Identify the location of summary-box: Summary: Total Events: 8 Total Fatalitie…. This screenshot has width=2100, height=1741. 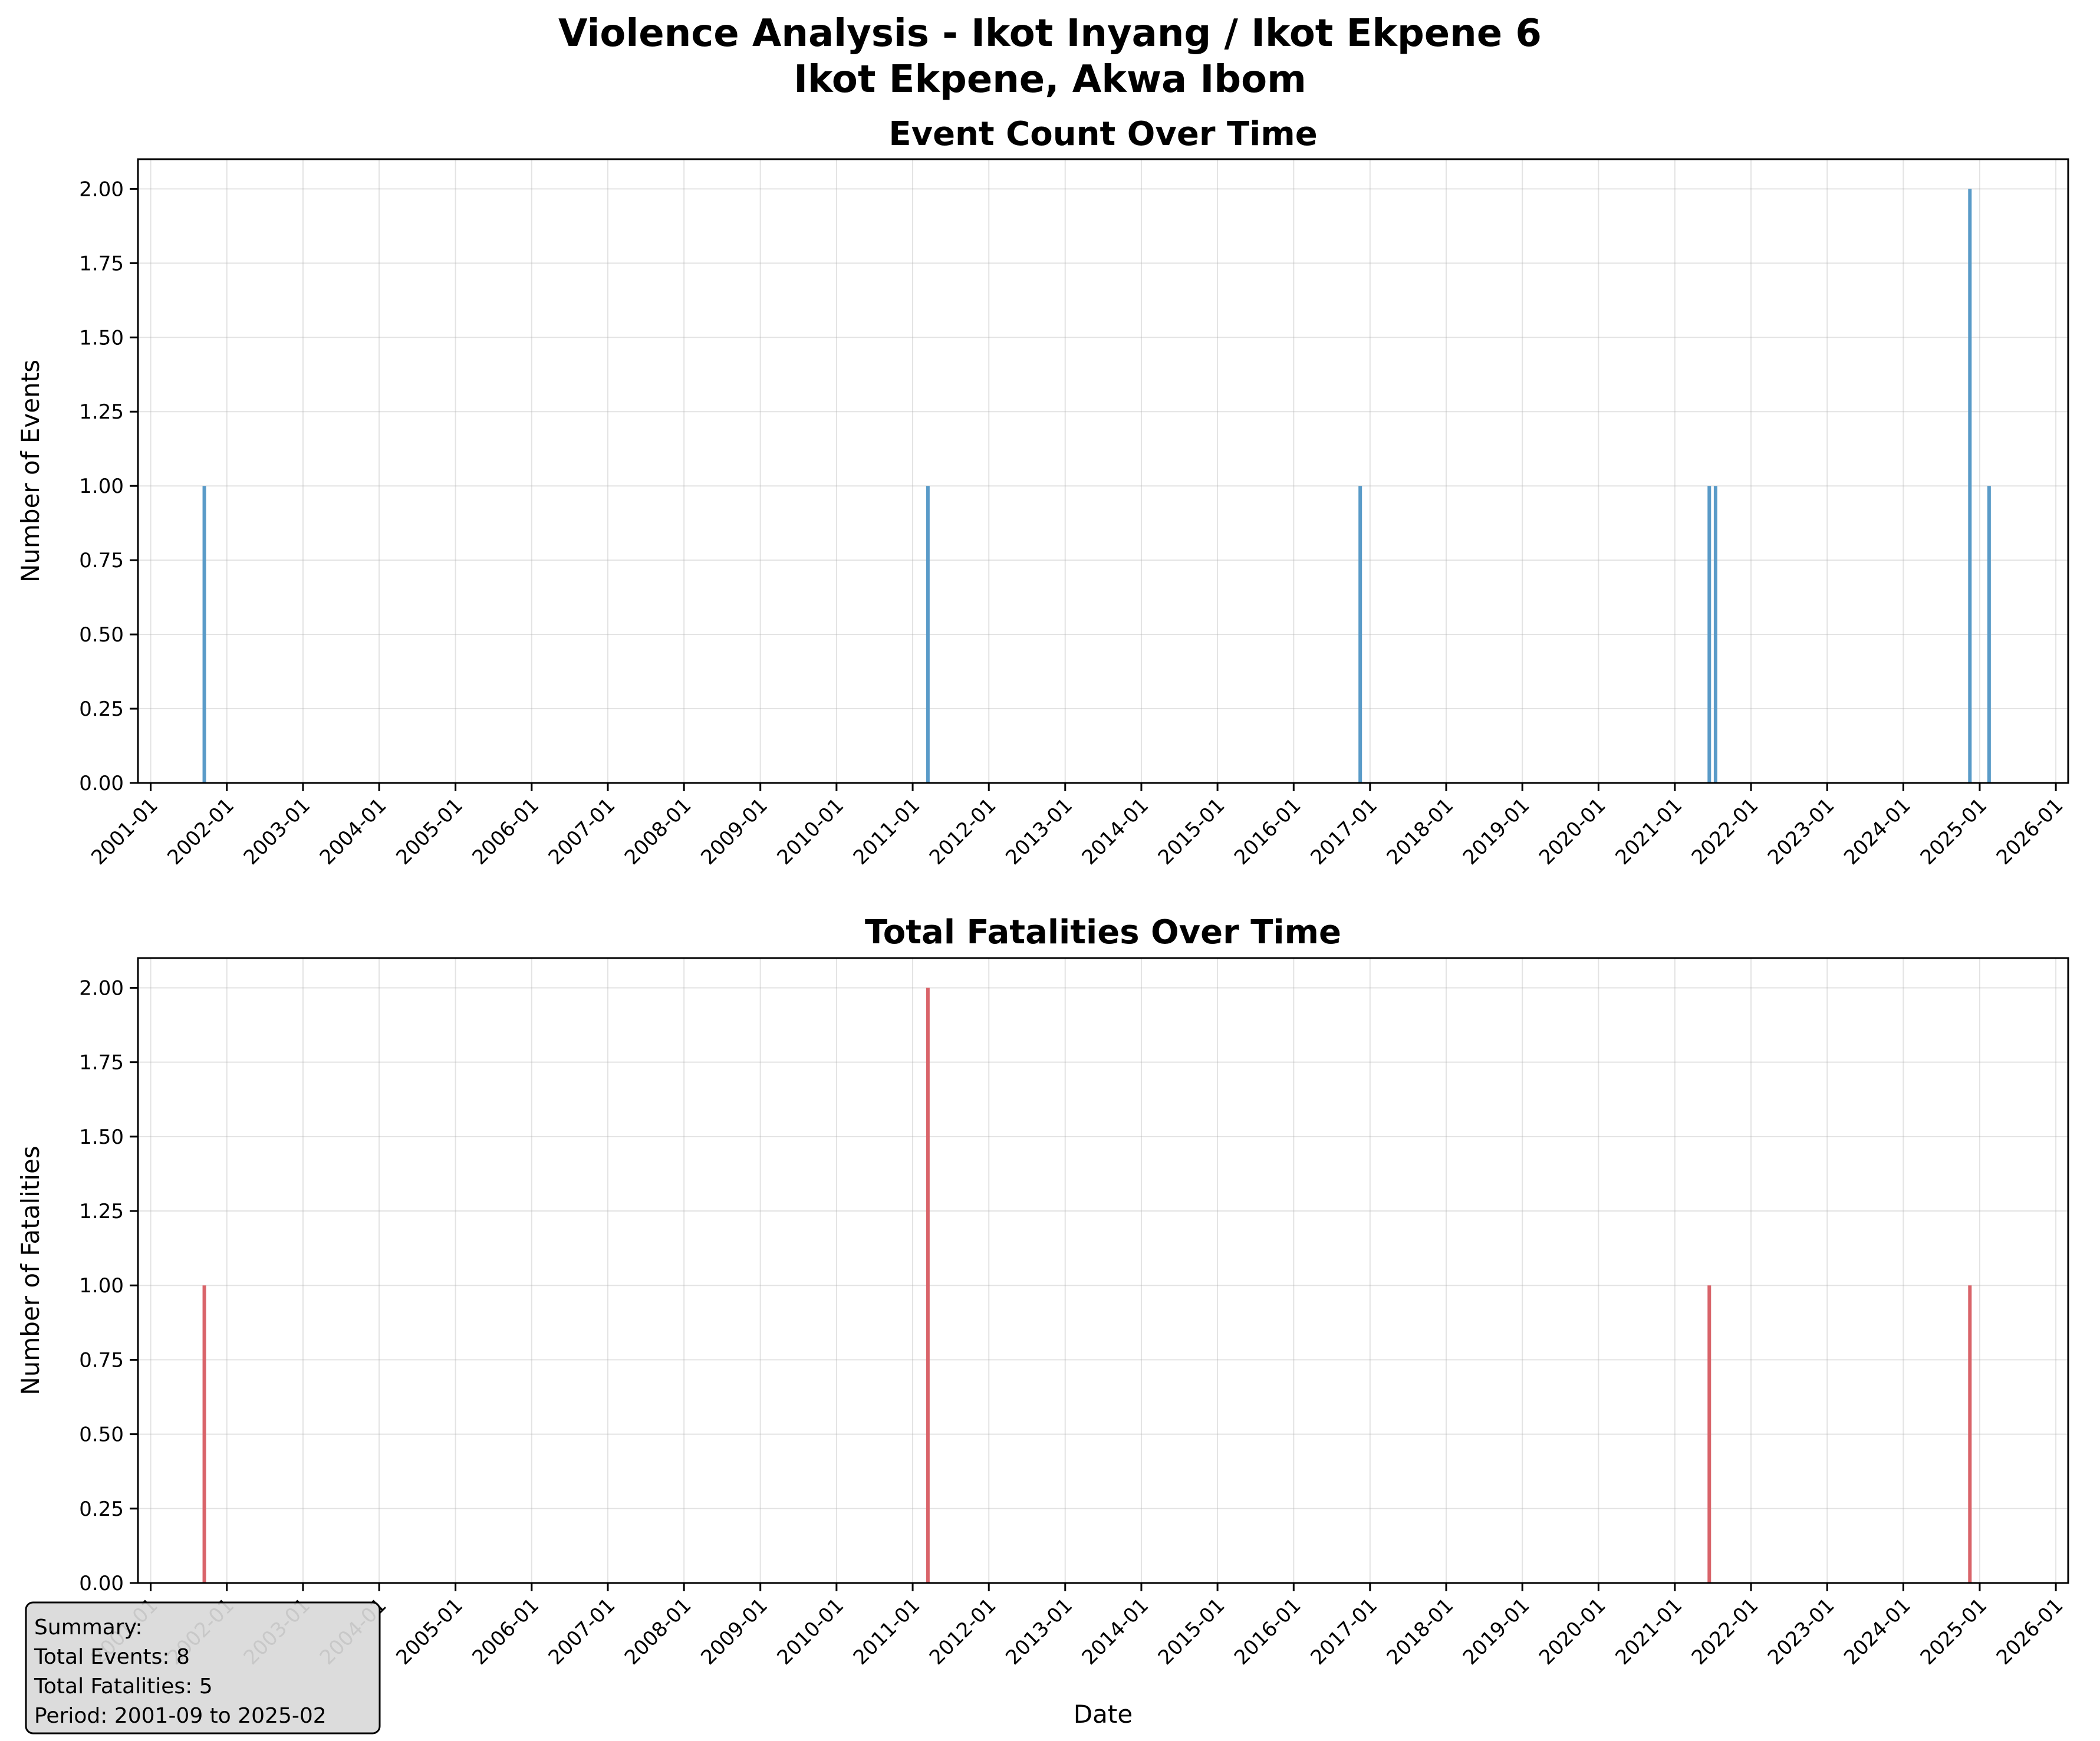
(203, 1668).